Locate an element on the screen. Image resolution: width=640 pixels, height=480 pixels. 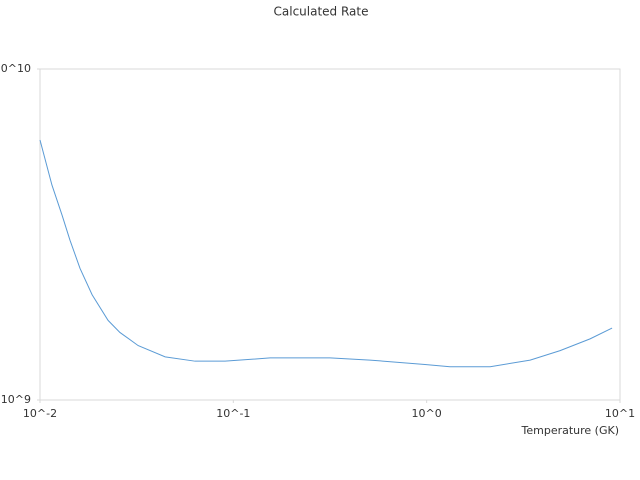
x-tick-label: 10^0 is located at coordinates (427, 413).